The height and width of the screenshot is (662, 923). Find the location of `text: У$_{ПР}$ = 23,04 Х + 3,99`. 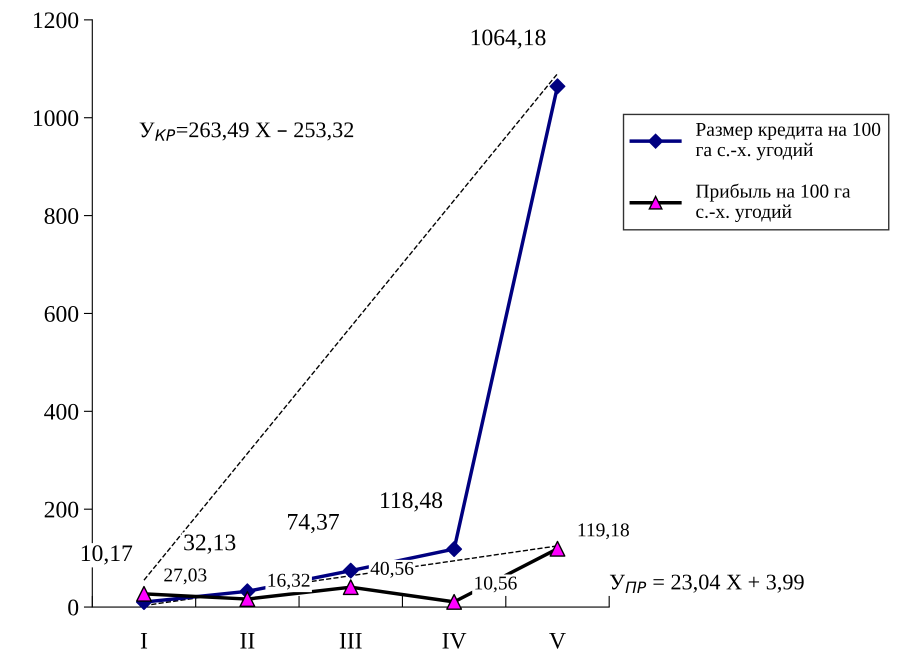

text: У$_{ПР}$ = 23,04 Х + 3,99 is located at coordinates (707, 583).